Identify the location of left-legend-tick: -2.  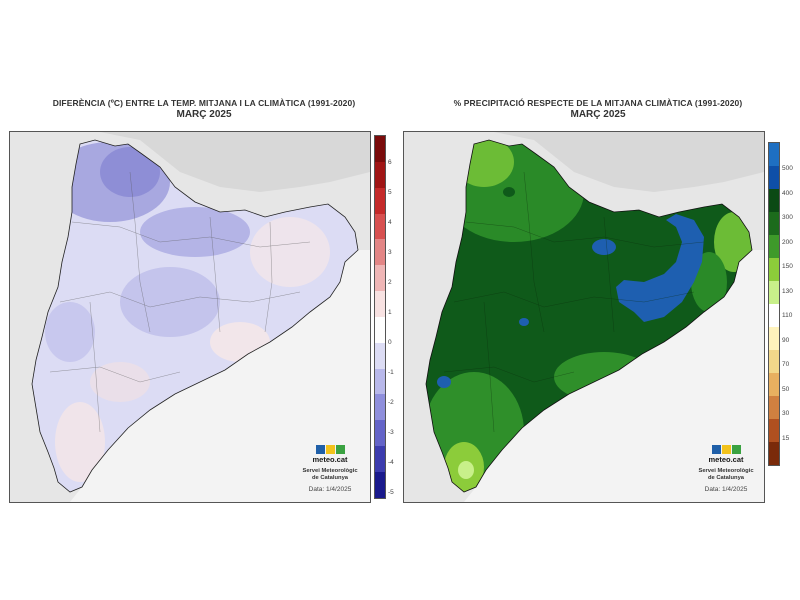
(391, 402).